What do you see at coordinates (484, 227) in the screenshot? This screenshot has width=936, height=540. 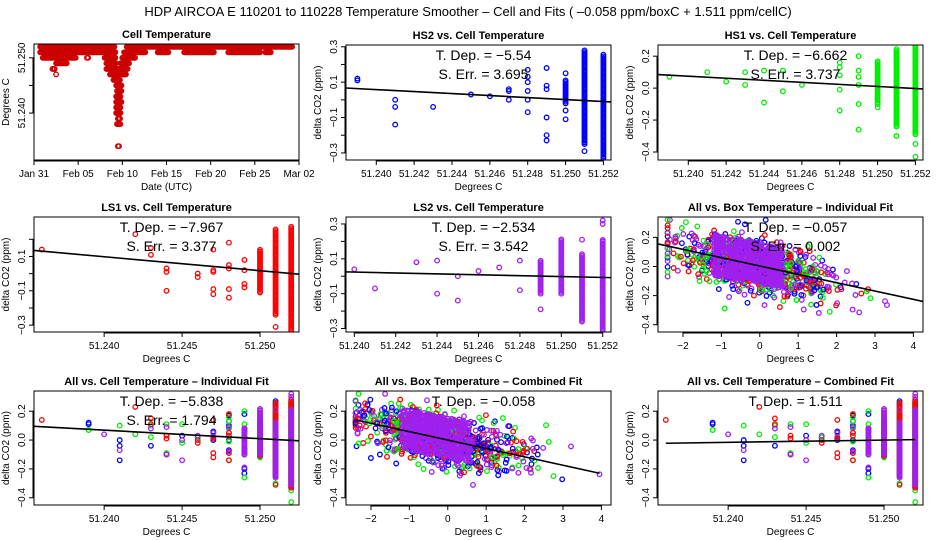 I see `annotation-temp-dependence: T. Dep. = −2.534` at bounding box center [484, 227].